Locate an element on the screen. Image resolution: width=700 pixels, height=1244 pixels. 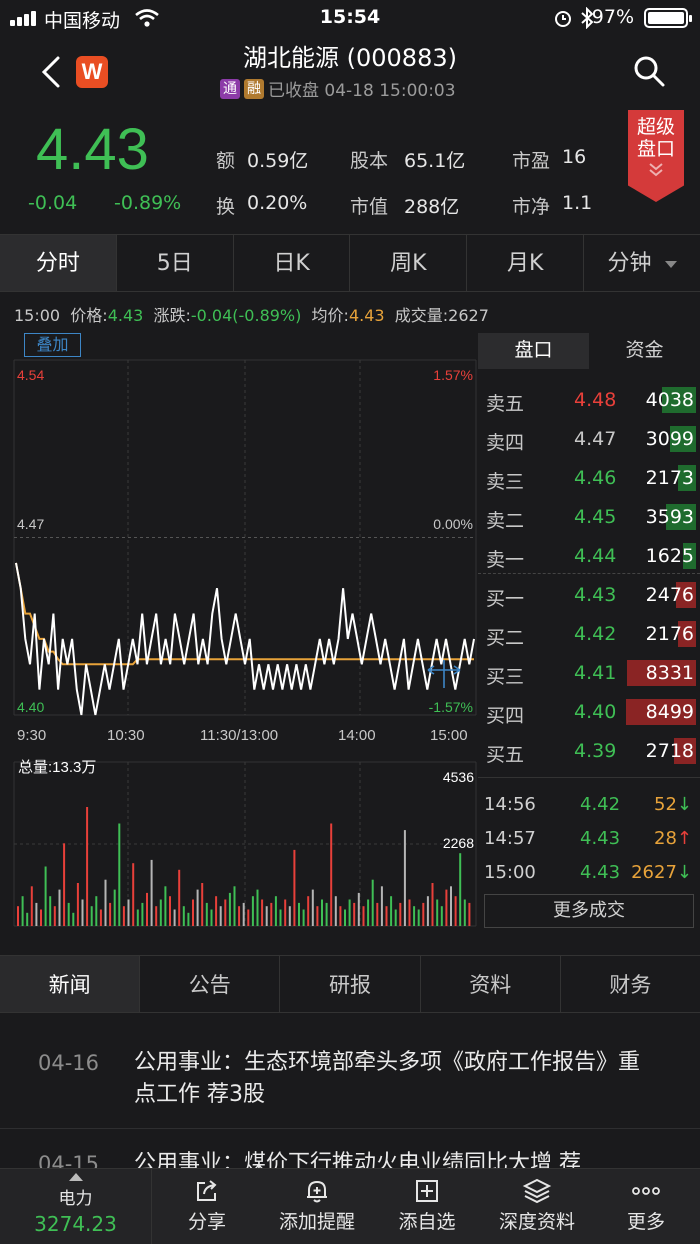
level-label: 买三 is located at coordinates (505, 677).